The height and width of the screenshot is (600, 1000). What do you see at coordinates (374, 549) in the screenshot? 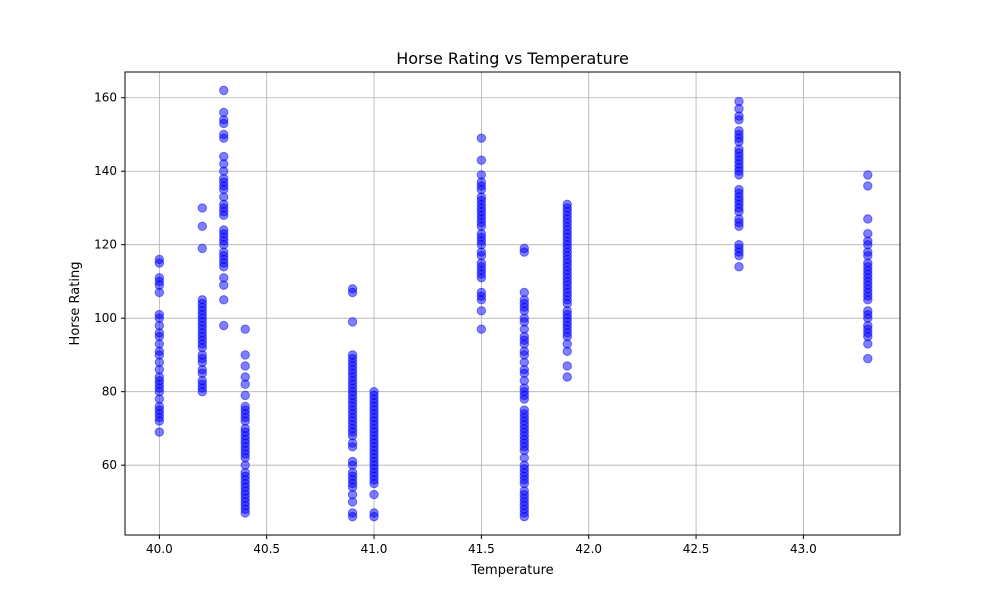
I see `x-tick-label: 41.0` at bounding box center [374, 549].